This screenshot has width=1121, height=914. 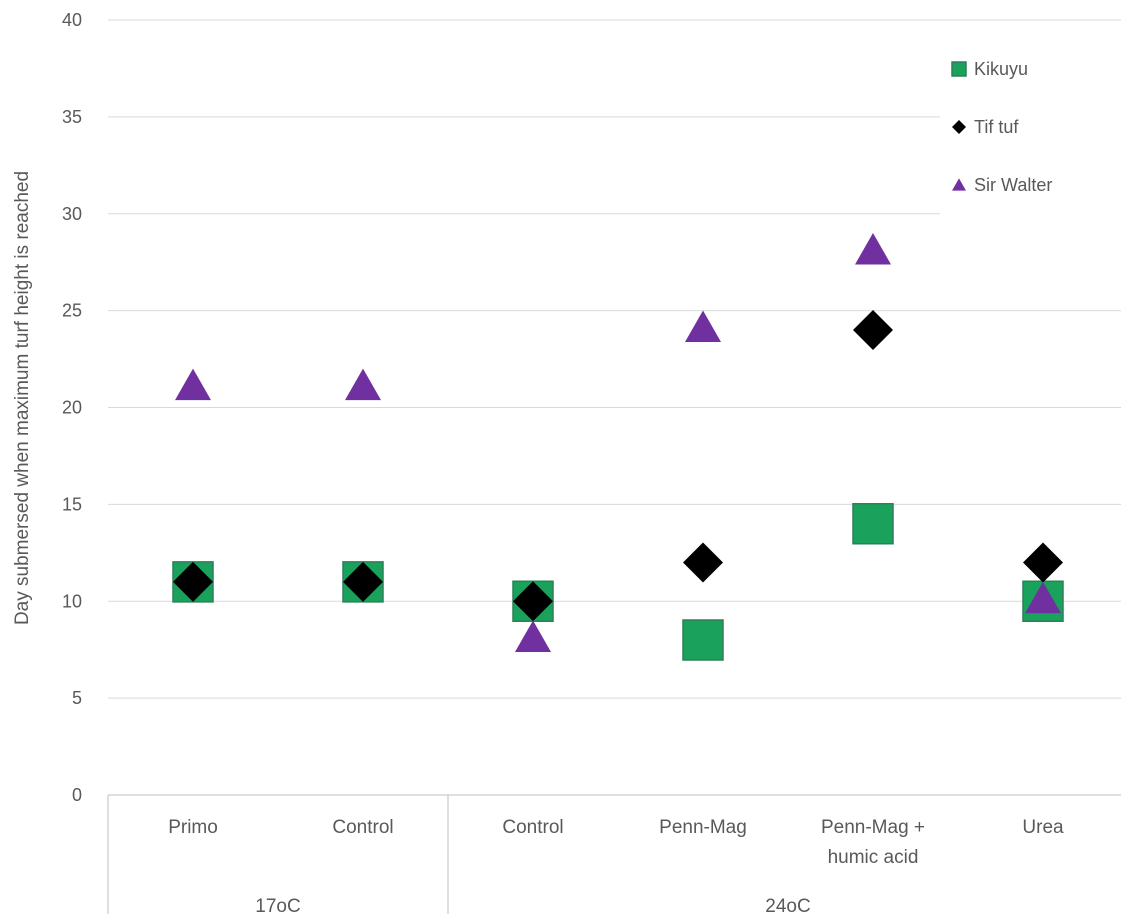 I want to click on y-tick-label: 40, so click(x=72, y=20).